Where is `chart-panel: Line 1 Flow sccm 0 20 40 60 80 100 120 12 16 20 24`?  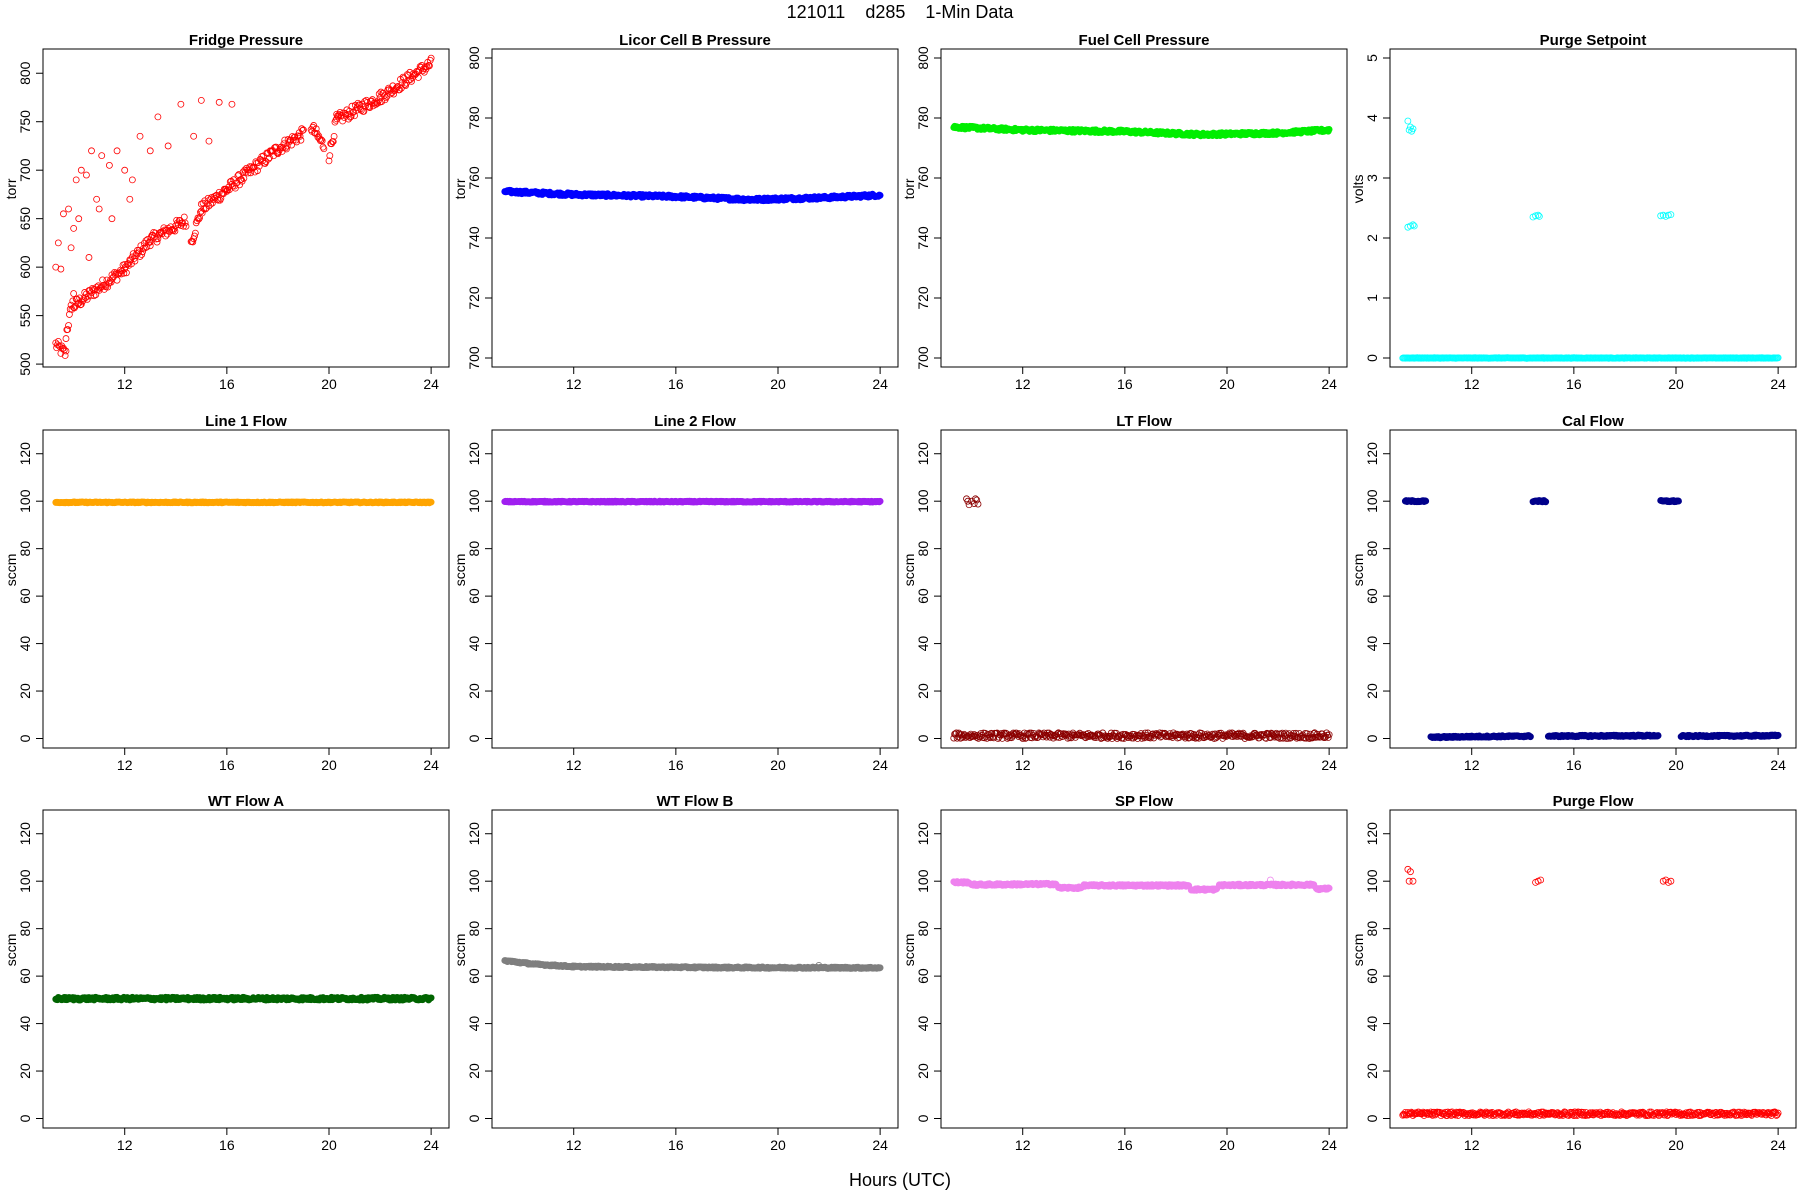
chart-panel: Line 1 Flow sccm 0 20 40 60 80 100 120 12 16 20 24 is located at coordinates (226, 593).